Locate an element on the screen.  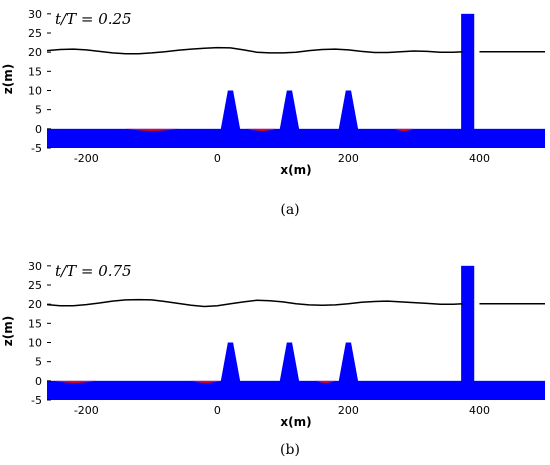
panel-caption: (b) is located at coordinates (290, 450).